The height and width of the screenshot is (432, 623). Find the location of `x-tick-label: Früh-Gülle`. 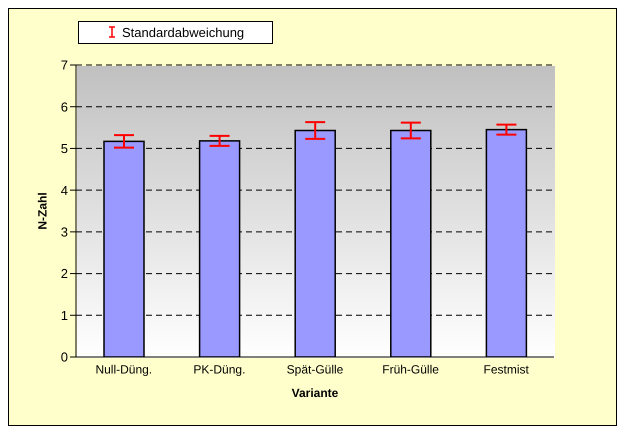

x-tick-label: Früh-Gülle is located at coordinates (411, 369).